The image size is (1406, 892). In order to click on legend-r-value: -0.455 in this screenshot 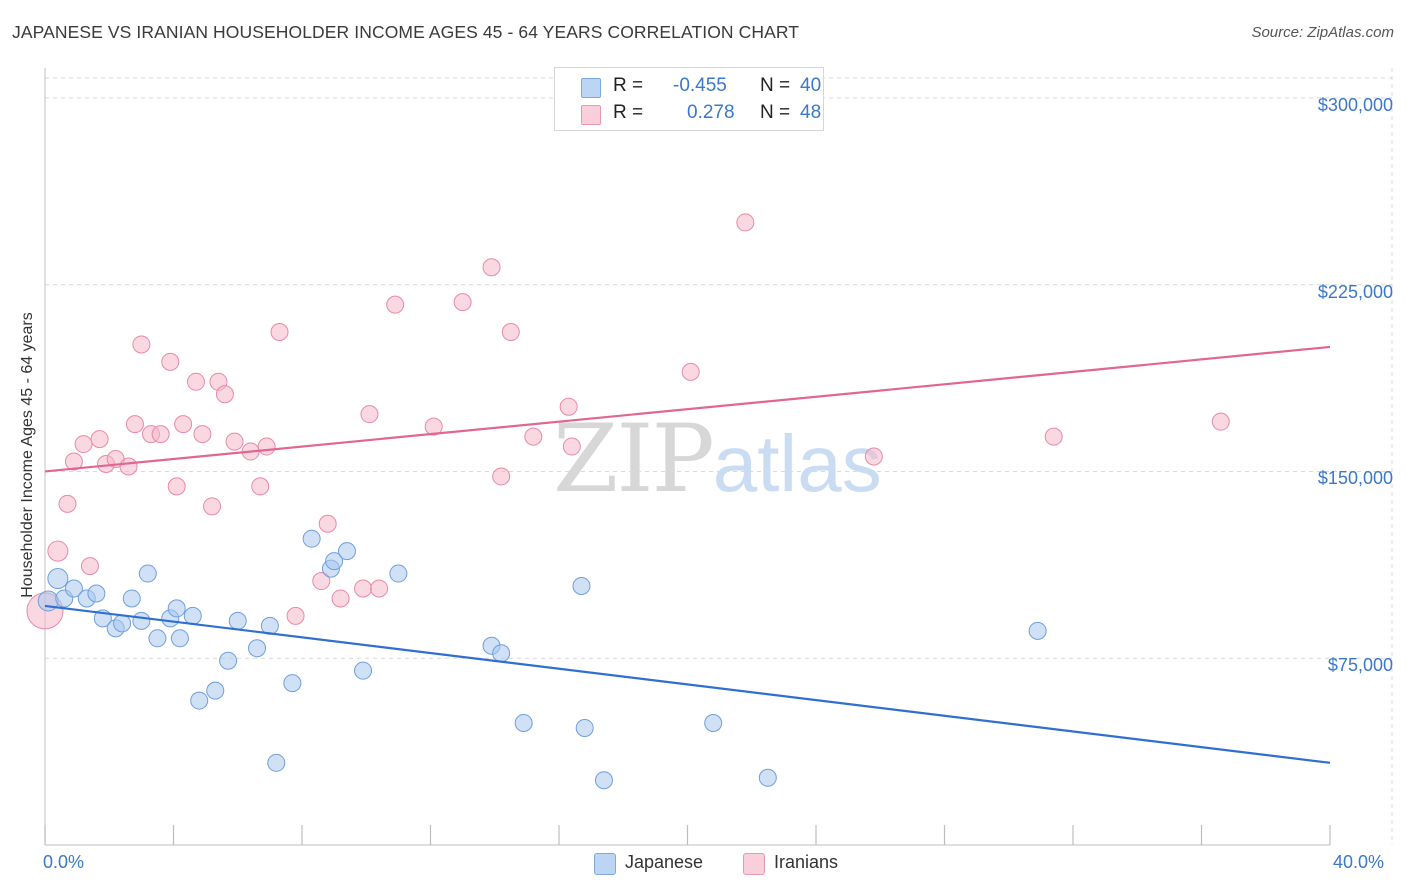, I will do `click(700, 85)`.